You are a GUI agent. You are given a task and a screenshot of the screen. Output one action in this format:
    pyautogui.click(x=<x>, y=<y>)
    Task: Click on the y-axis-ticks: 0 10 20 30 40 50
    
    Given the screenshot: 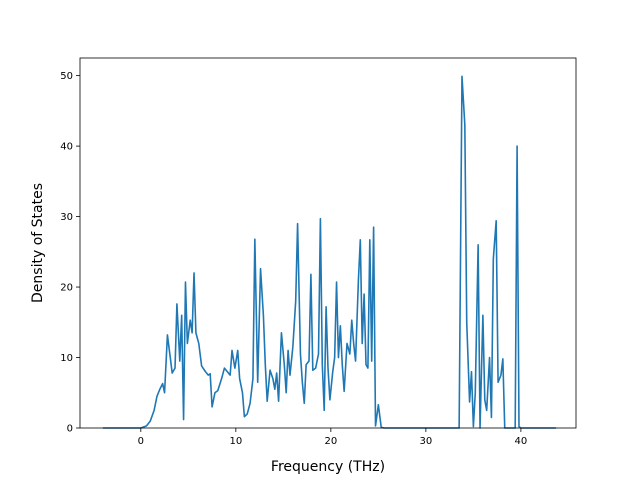 What is the action you would take?
    pyautogui.click(x=70, y=253)
    